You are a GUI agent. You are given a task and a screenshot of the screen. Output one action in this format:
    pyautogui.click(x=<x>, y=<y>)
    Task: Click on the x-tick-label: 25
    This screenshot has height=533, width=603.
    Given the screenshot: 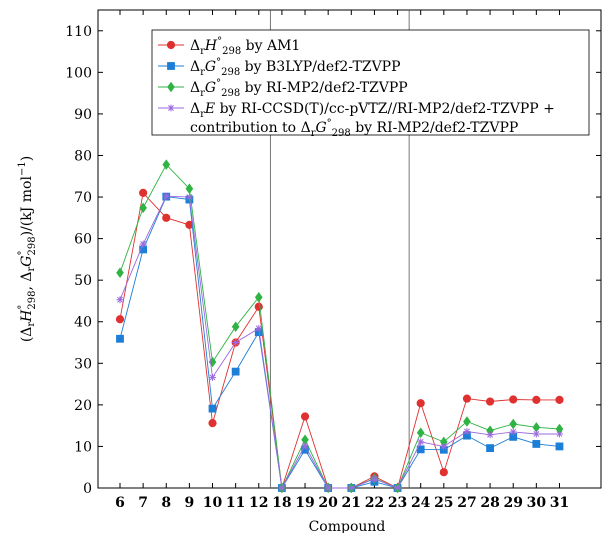 What is the action you would take?
    pyautogui.click(x=443, y=503)
    